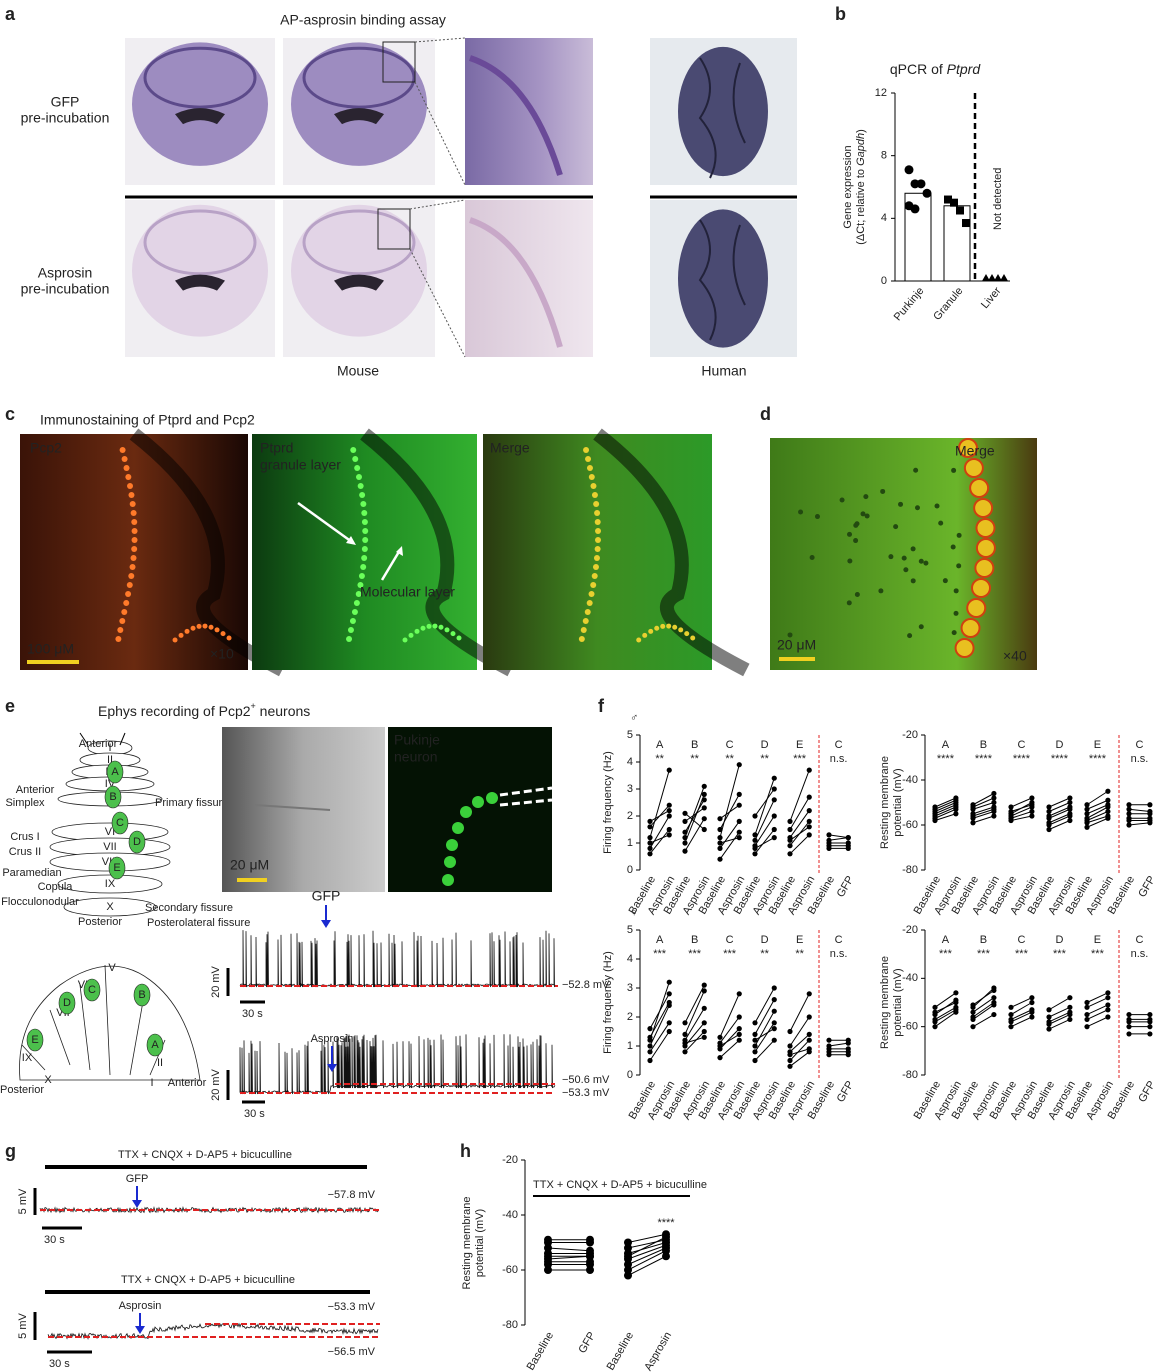  I want to click on x-tick-label: GFP, so click(1147, 1092).